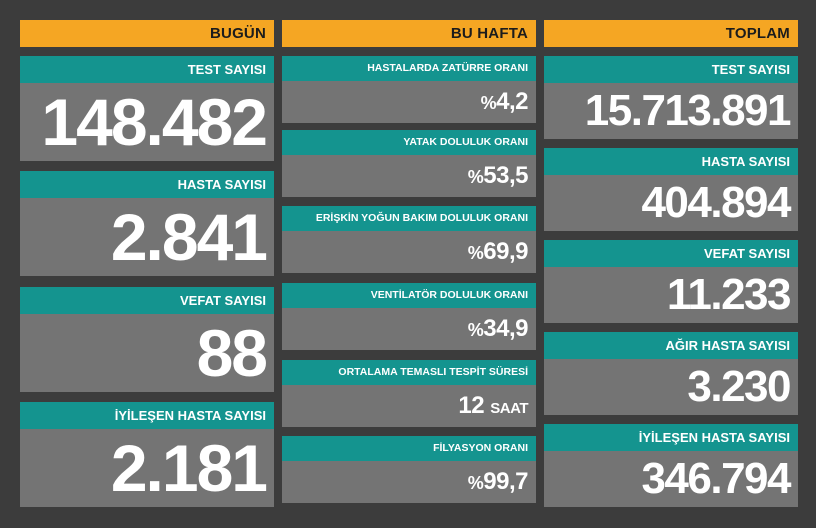 Image resolution: width=816 pixels, height=528 pixels. Describe the element at coordinates (671, 373) in the screenshot. I see `total-severe-panel: AĞIR HASTA SAYISI 3.230` at that location.